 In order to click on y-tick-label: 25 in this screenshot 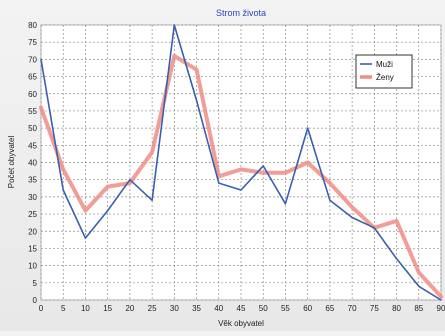, I will do `click(32, 214)`.